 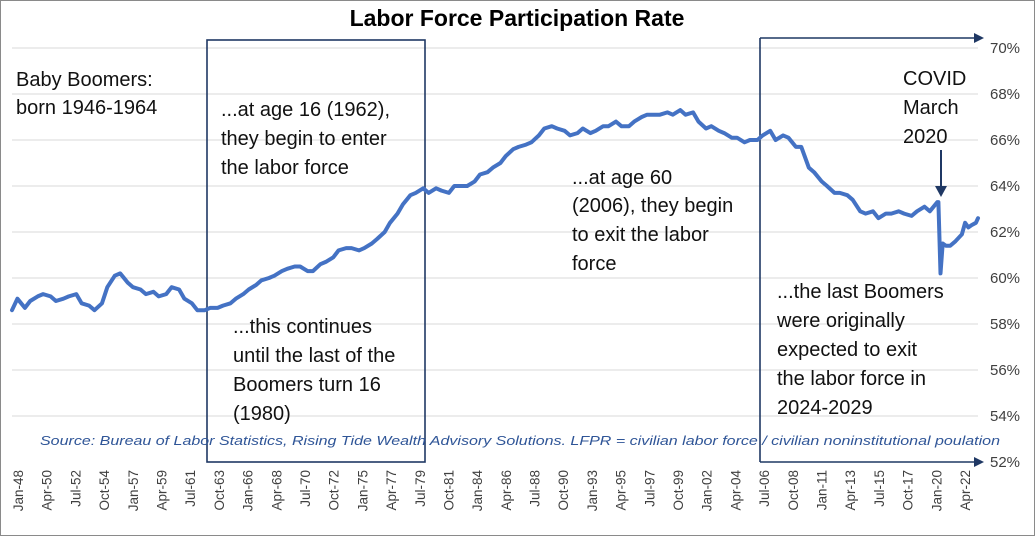 I want to click on y-tick-label: 64%, so click(x=1005, y=186).